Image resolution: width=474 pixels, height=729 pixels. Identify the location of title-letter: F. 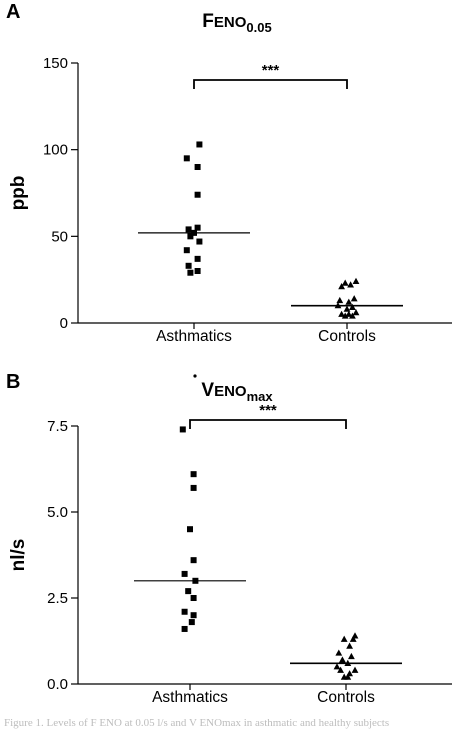
(208, 21).